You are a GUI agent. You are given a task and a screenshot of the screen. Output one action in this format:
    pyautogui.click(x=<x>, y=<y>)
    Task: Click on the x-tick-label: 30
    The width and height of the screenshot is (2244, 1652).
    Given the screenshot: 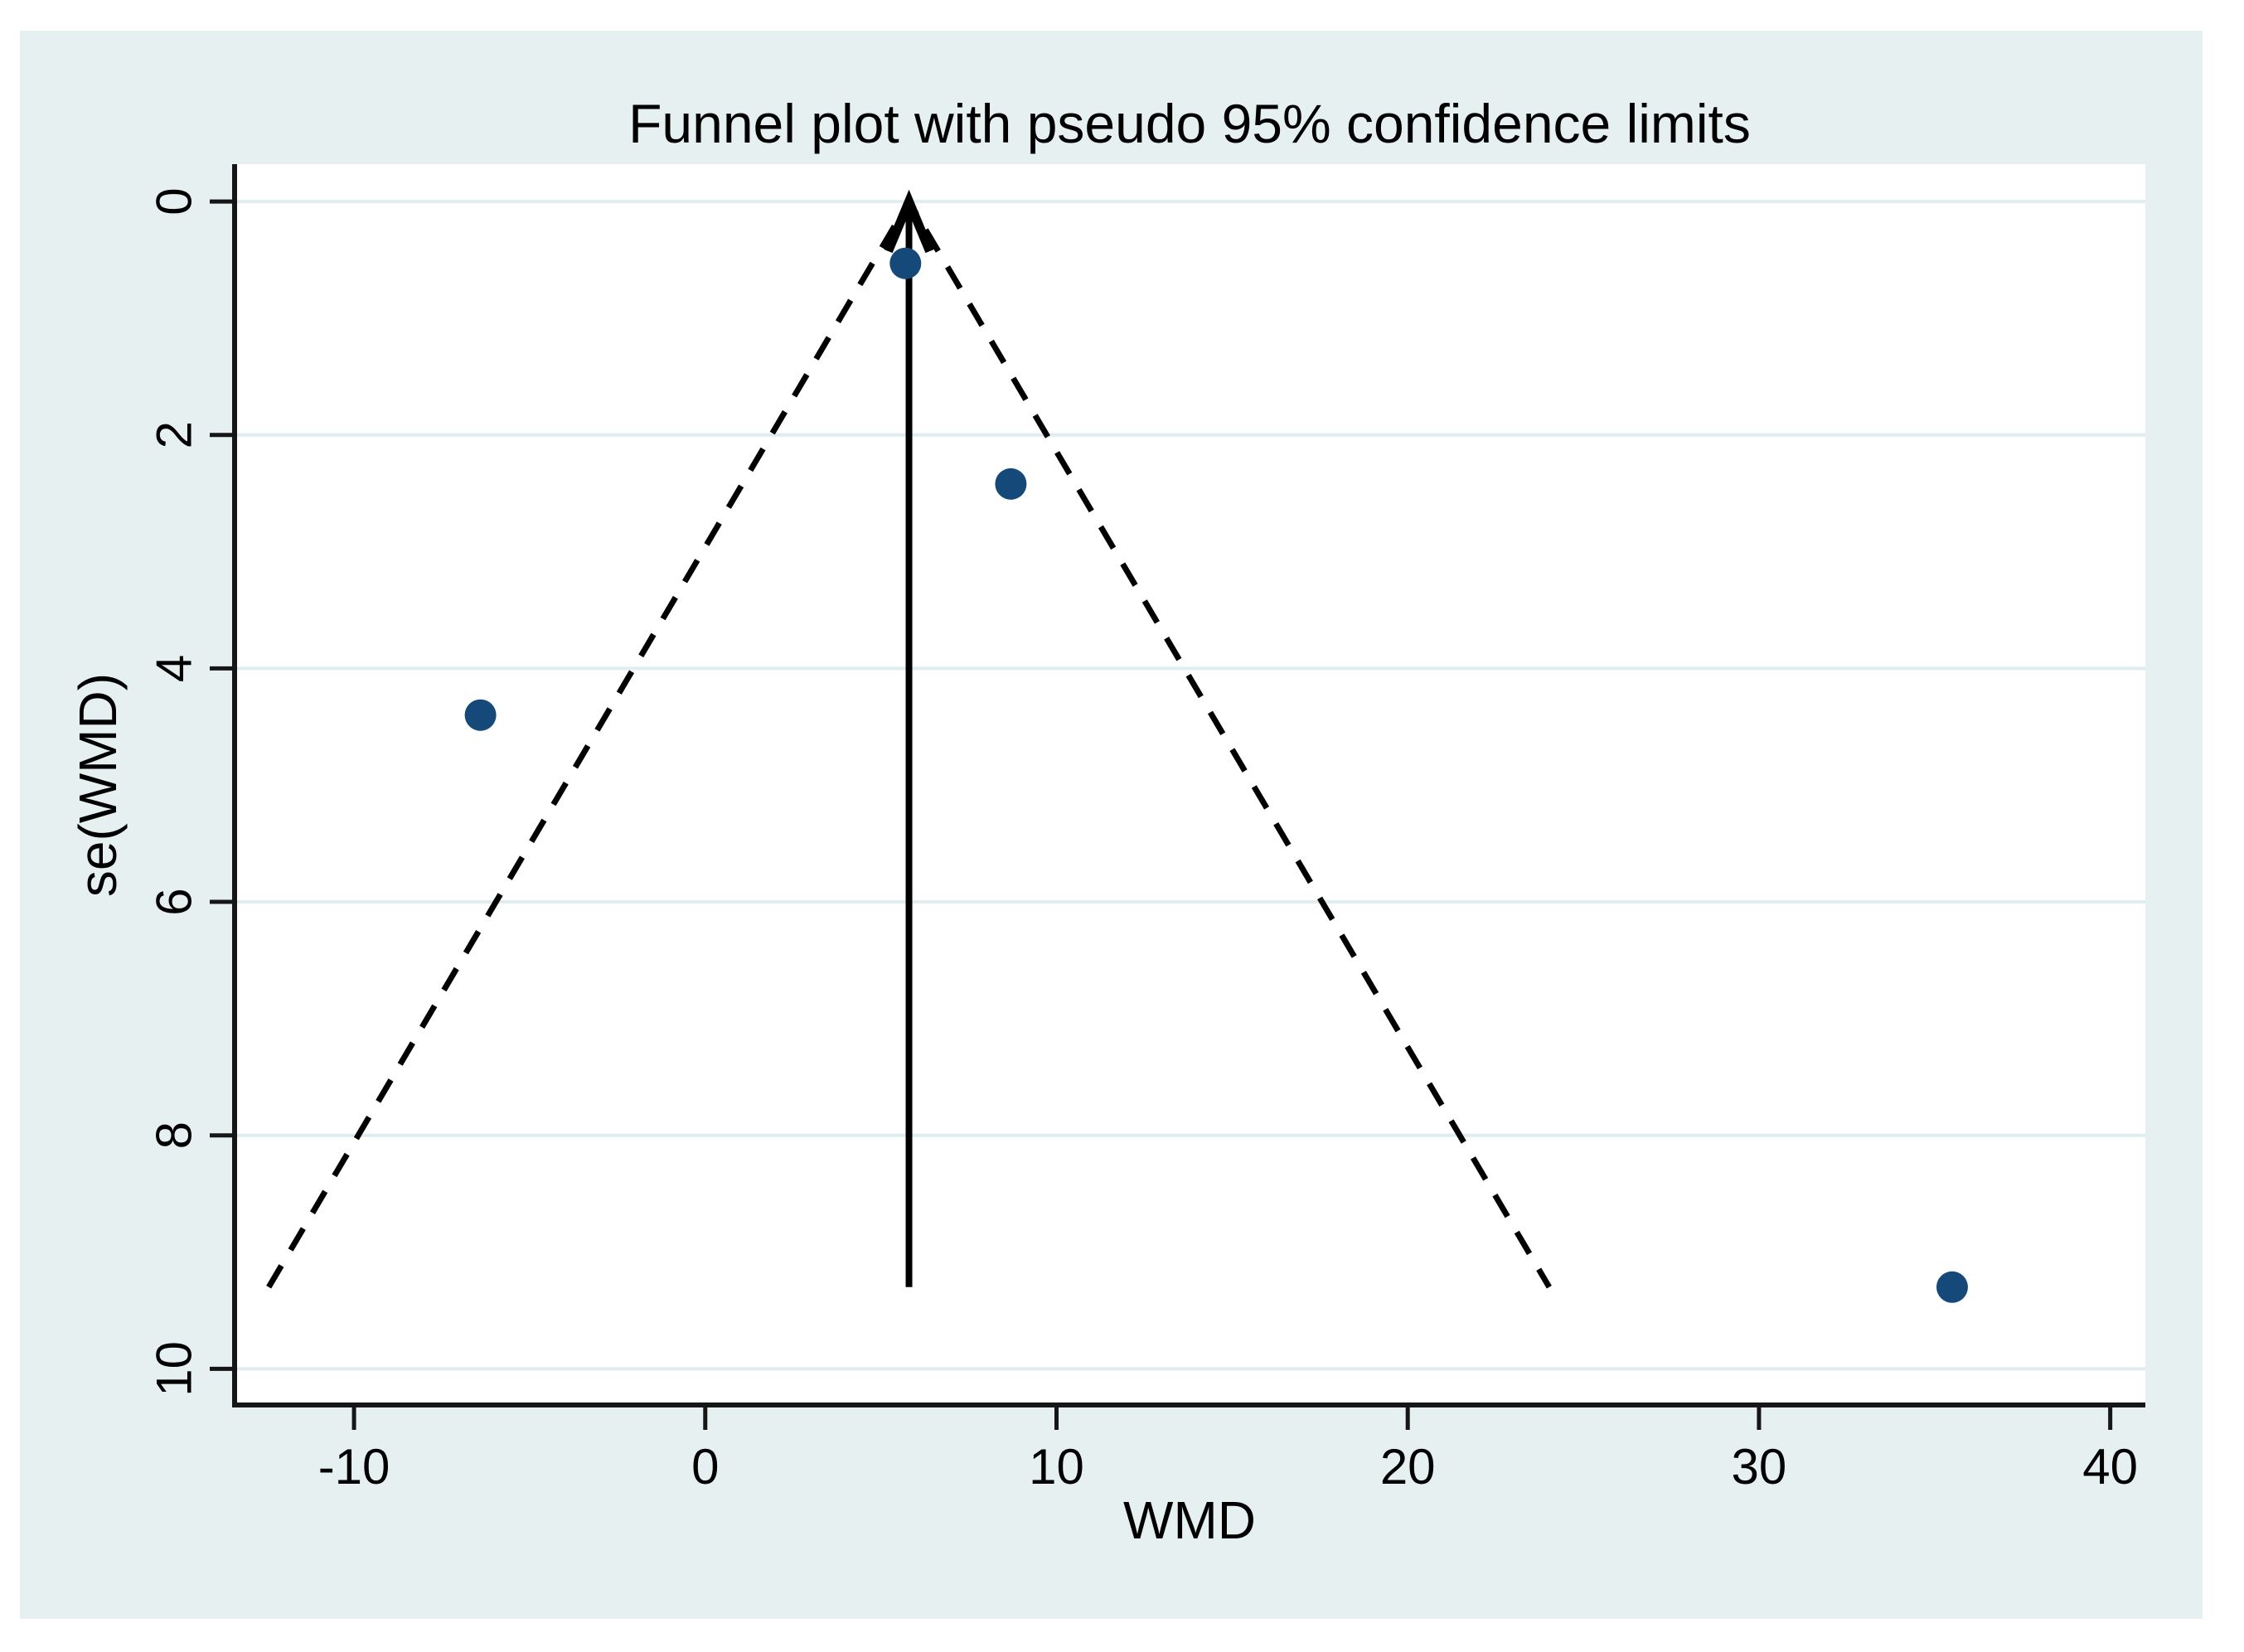 What is the action you would take?
    pyautogui.click(x=1759, y=1467)
    